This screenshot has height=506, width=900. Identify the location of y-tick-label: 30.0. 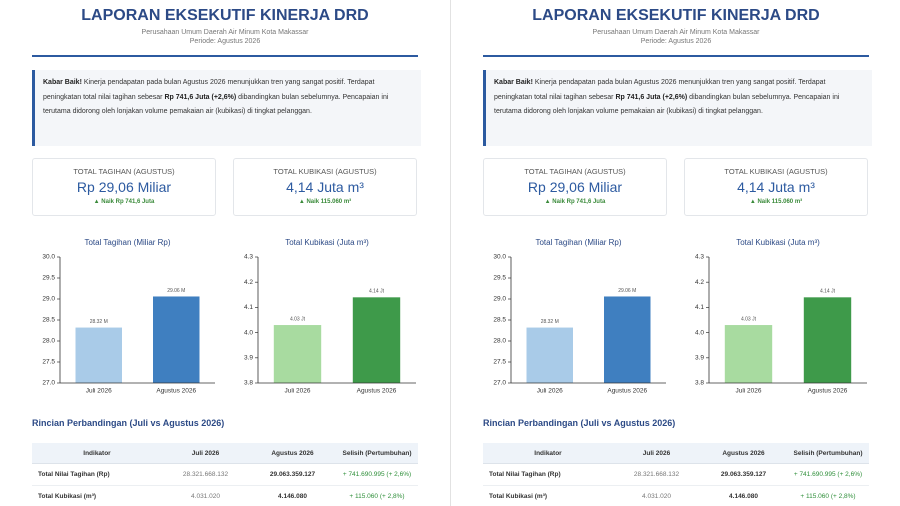
(499, 257).